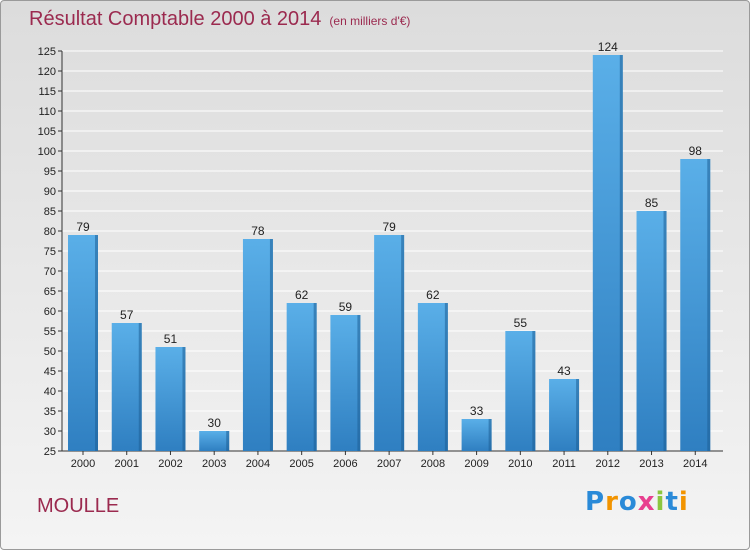 This screenshot has width=750, height=550. I want to click on x-tick-label: 2001, so click(126, 464).